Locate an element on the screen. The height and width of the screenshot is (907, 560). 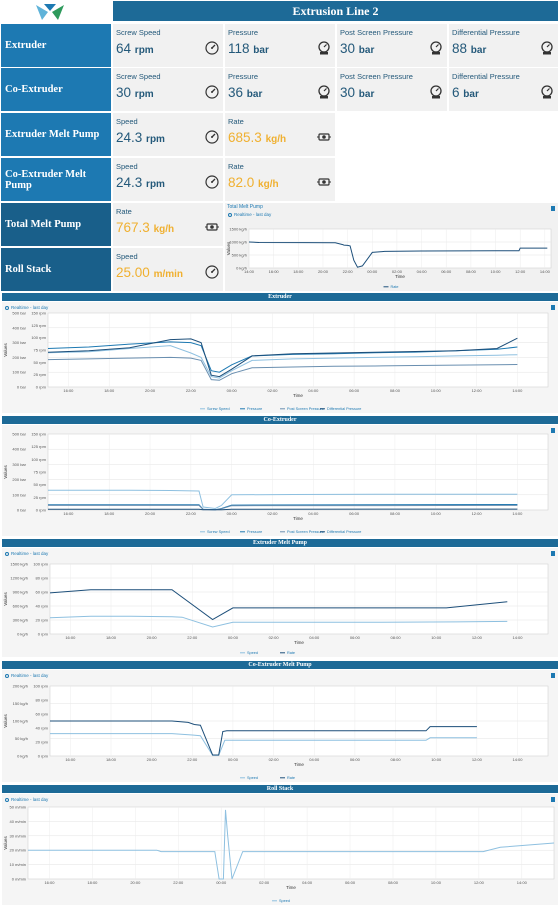
metric-label: Screw Speed is located at coordinates (138, 76).